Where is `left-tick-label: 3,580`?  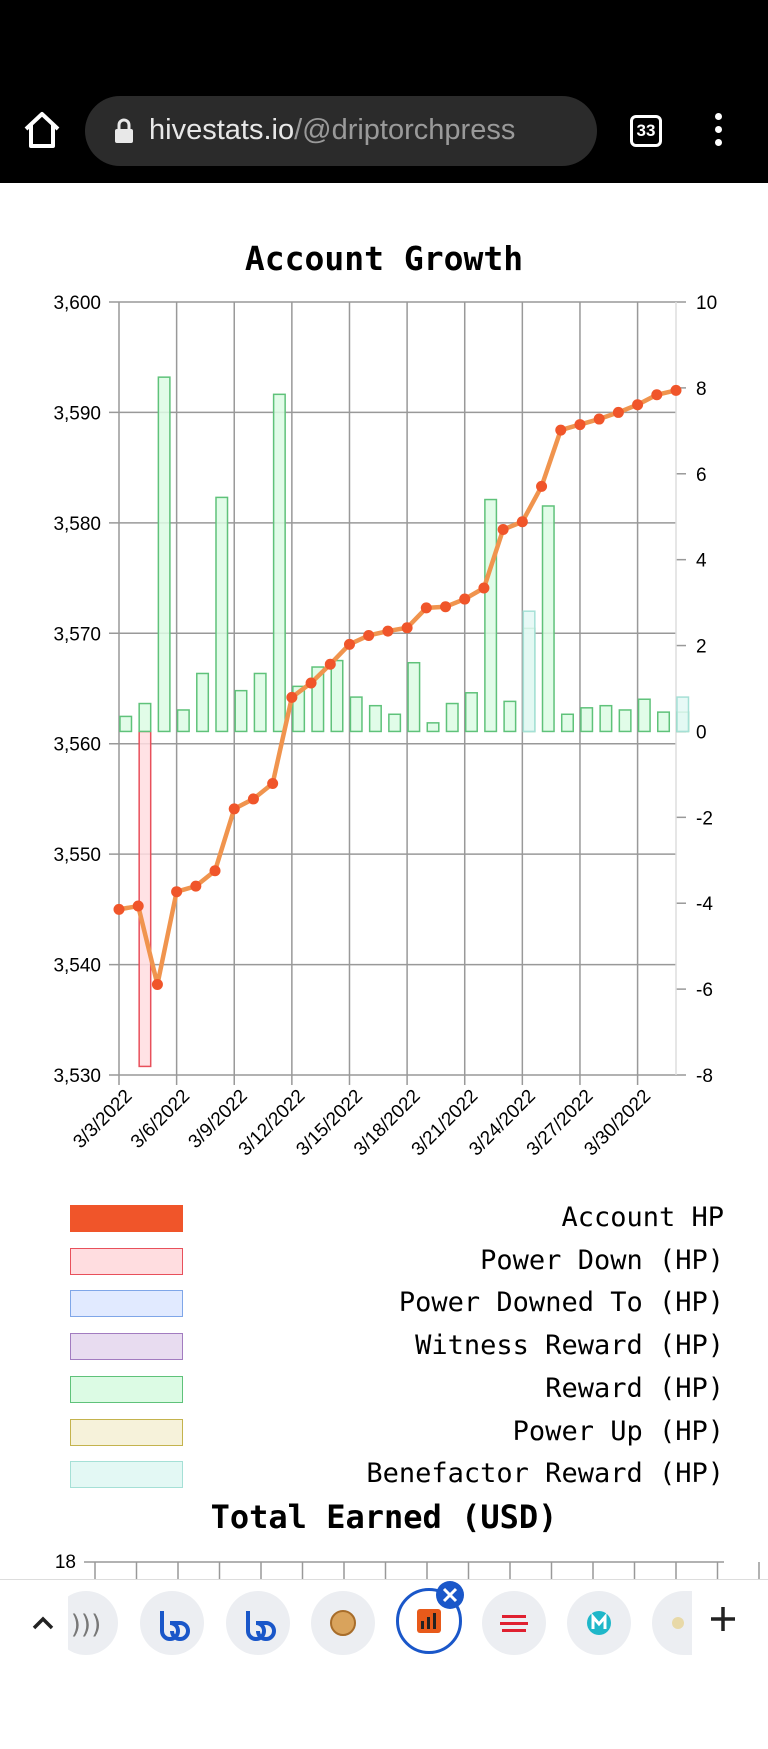 left-tick-label: 3,580 is located at coordinates (77, 524).